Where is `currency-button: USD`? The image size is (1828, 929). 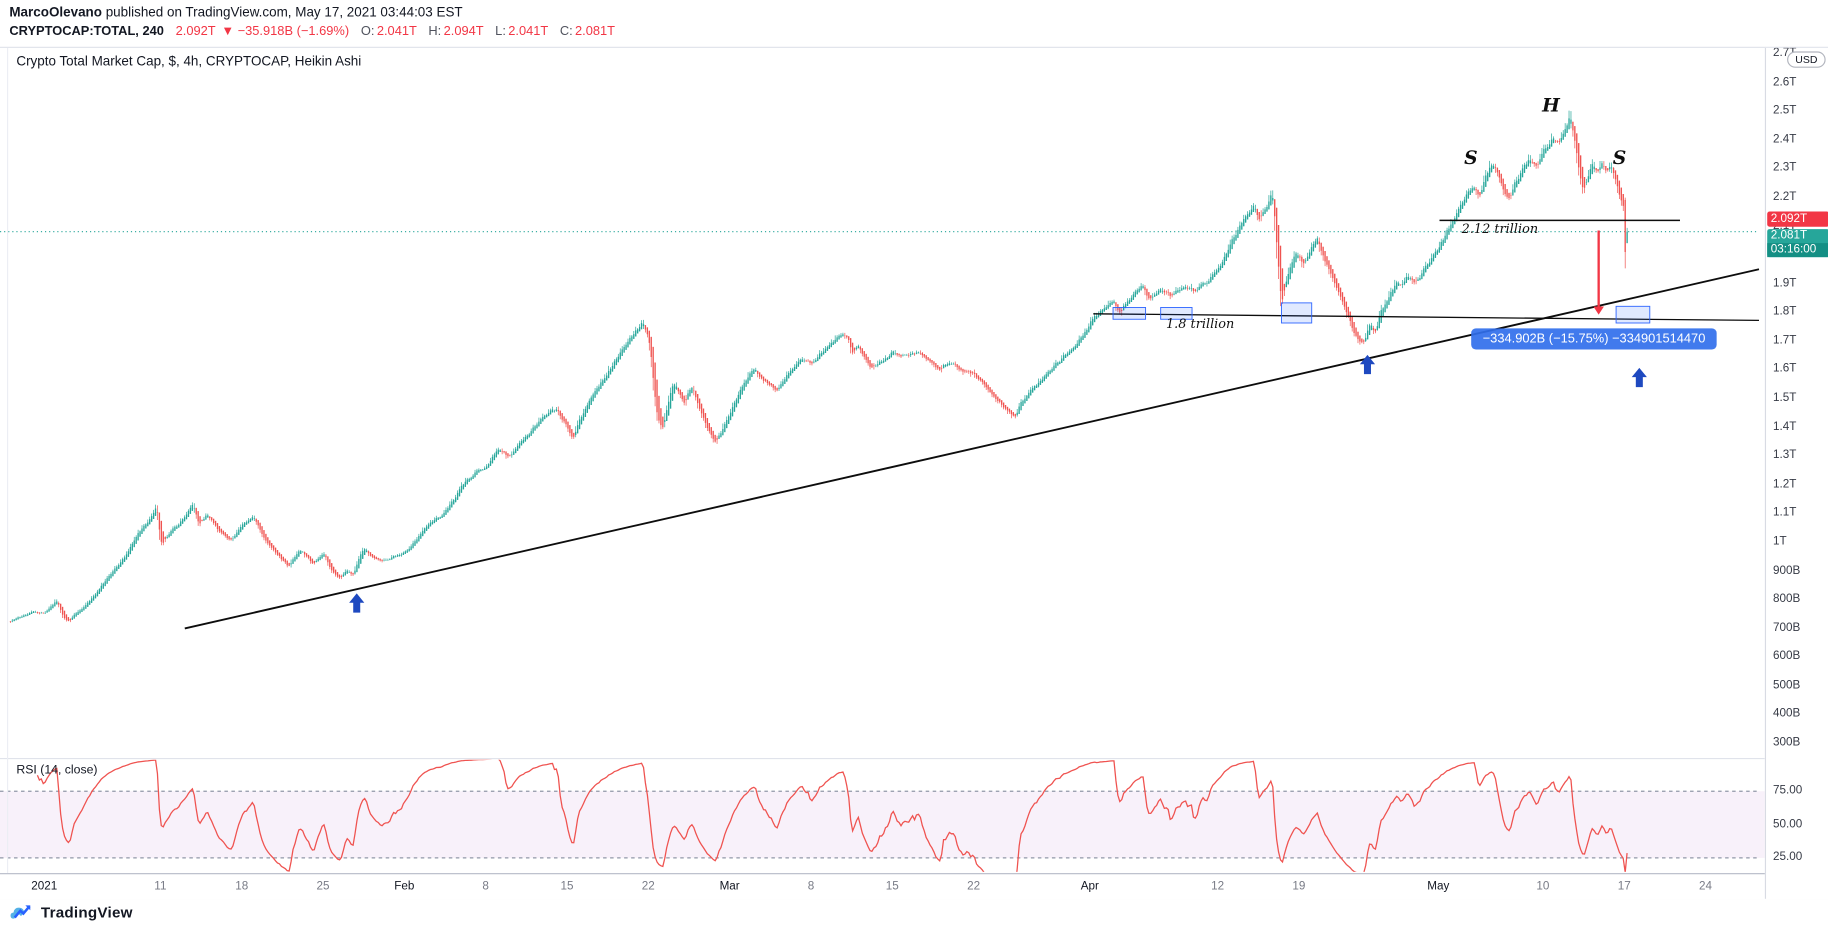
currency-button: USD is located at coordinates (1806, 59).